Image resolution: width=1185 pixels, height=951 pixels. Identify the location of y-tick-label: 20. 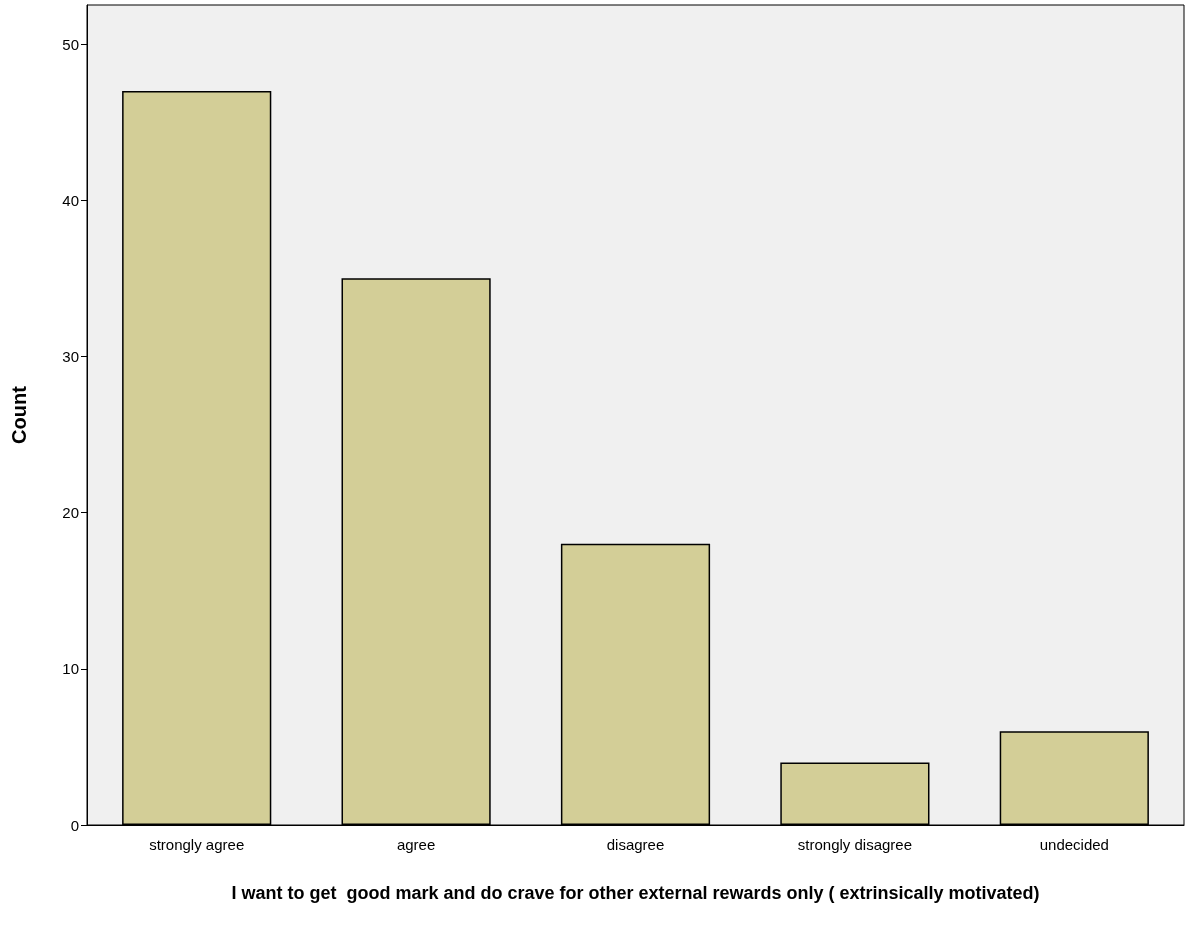
(70, 513).